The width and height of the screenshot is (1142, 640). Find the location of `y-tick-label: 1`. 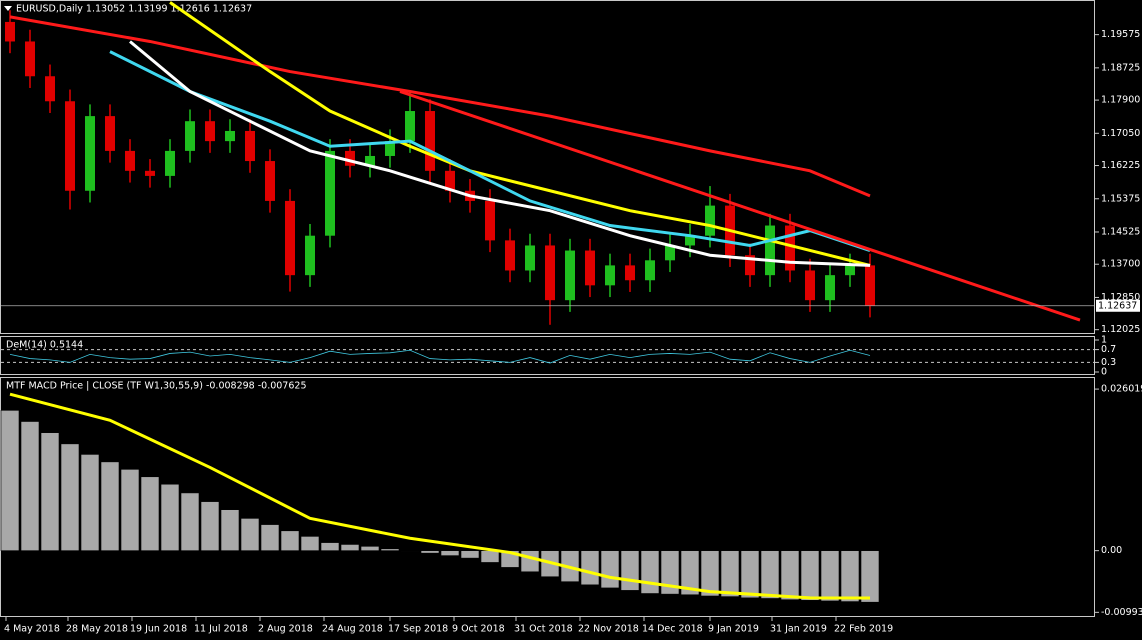

y-tick-label: 1 is located at coordinates (1104, 340).